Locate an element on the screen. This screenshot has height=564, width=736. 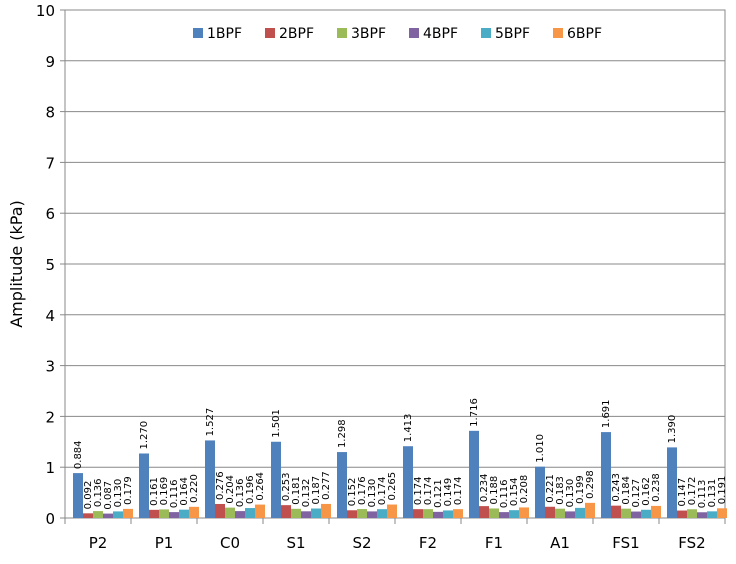
legend: 1BPF 2BPF 3BPF 4BPF 5BPF 6BPF is located at coordinates (397, 34).